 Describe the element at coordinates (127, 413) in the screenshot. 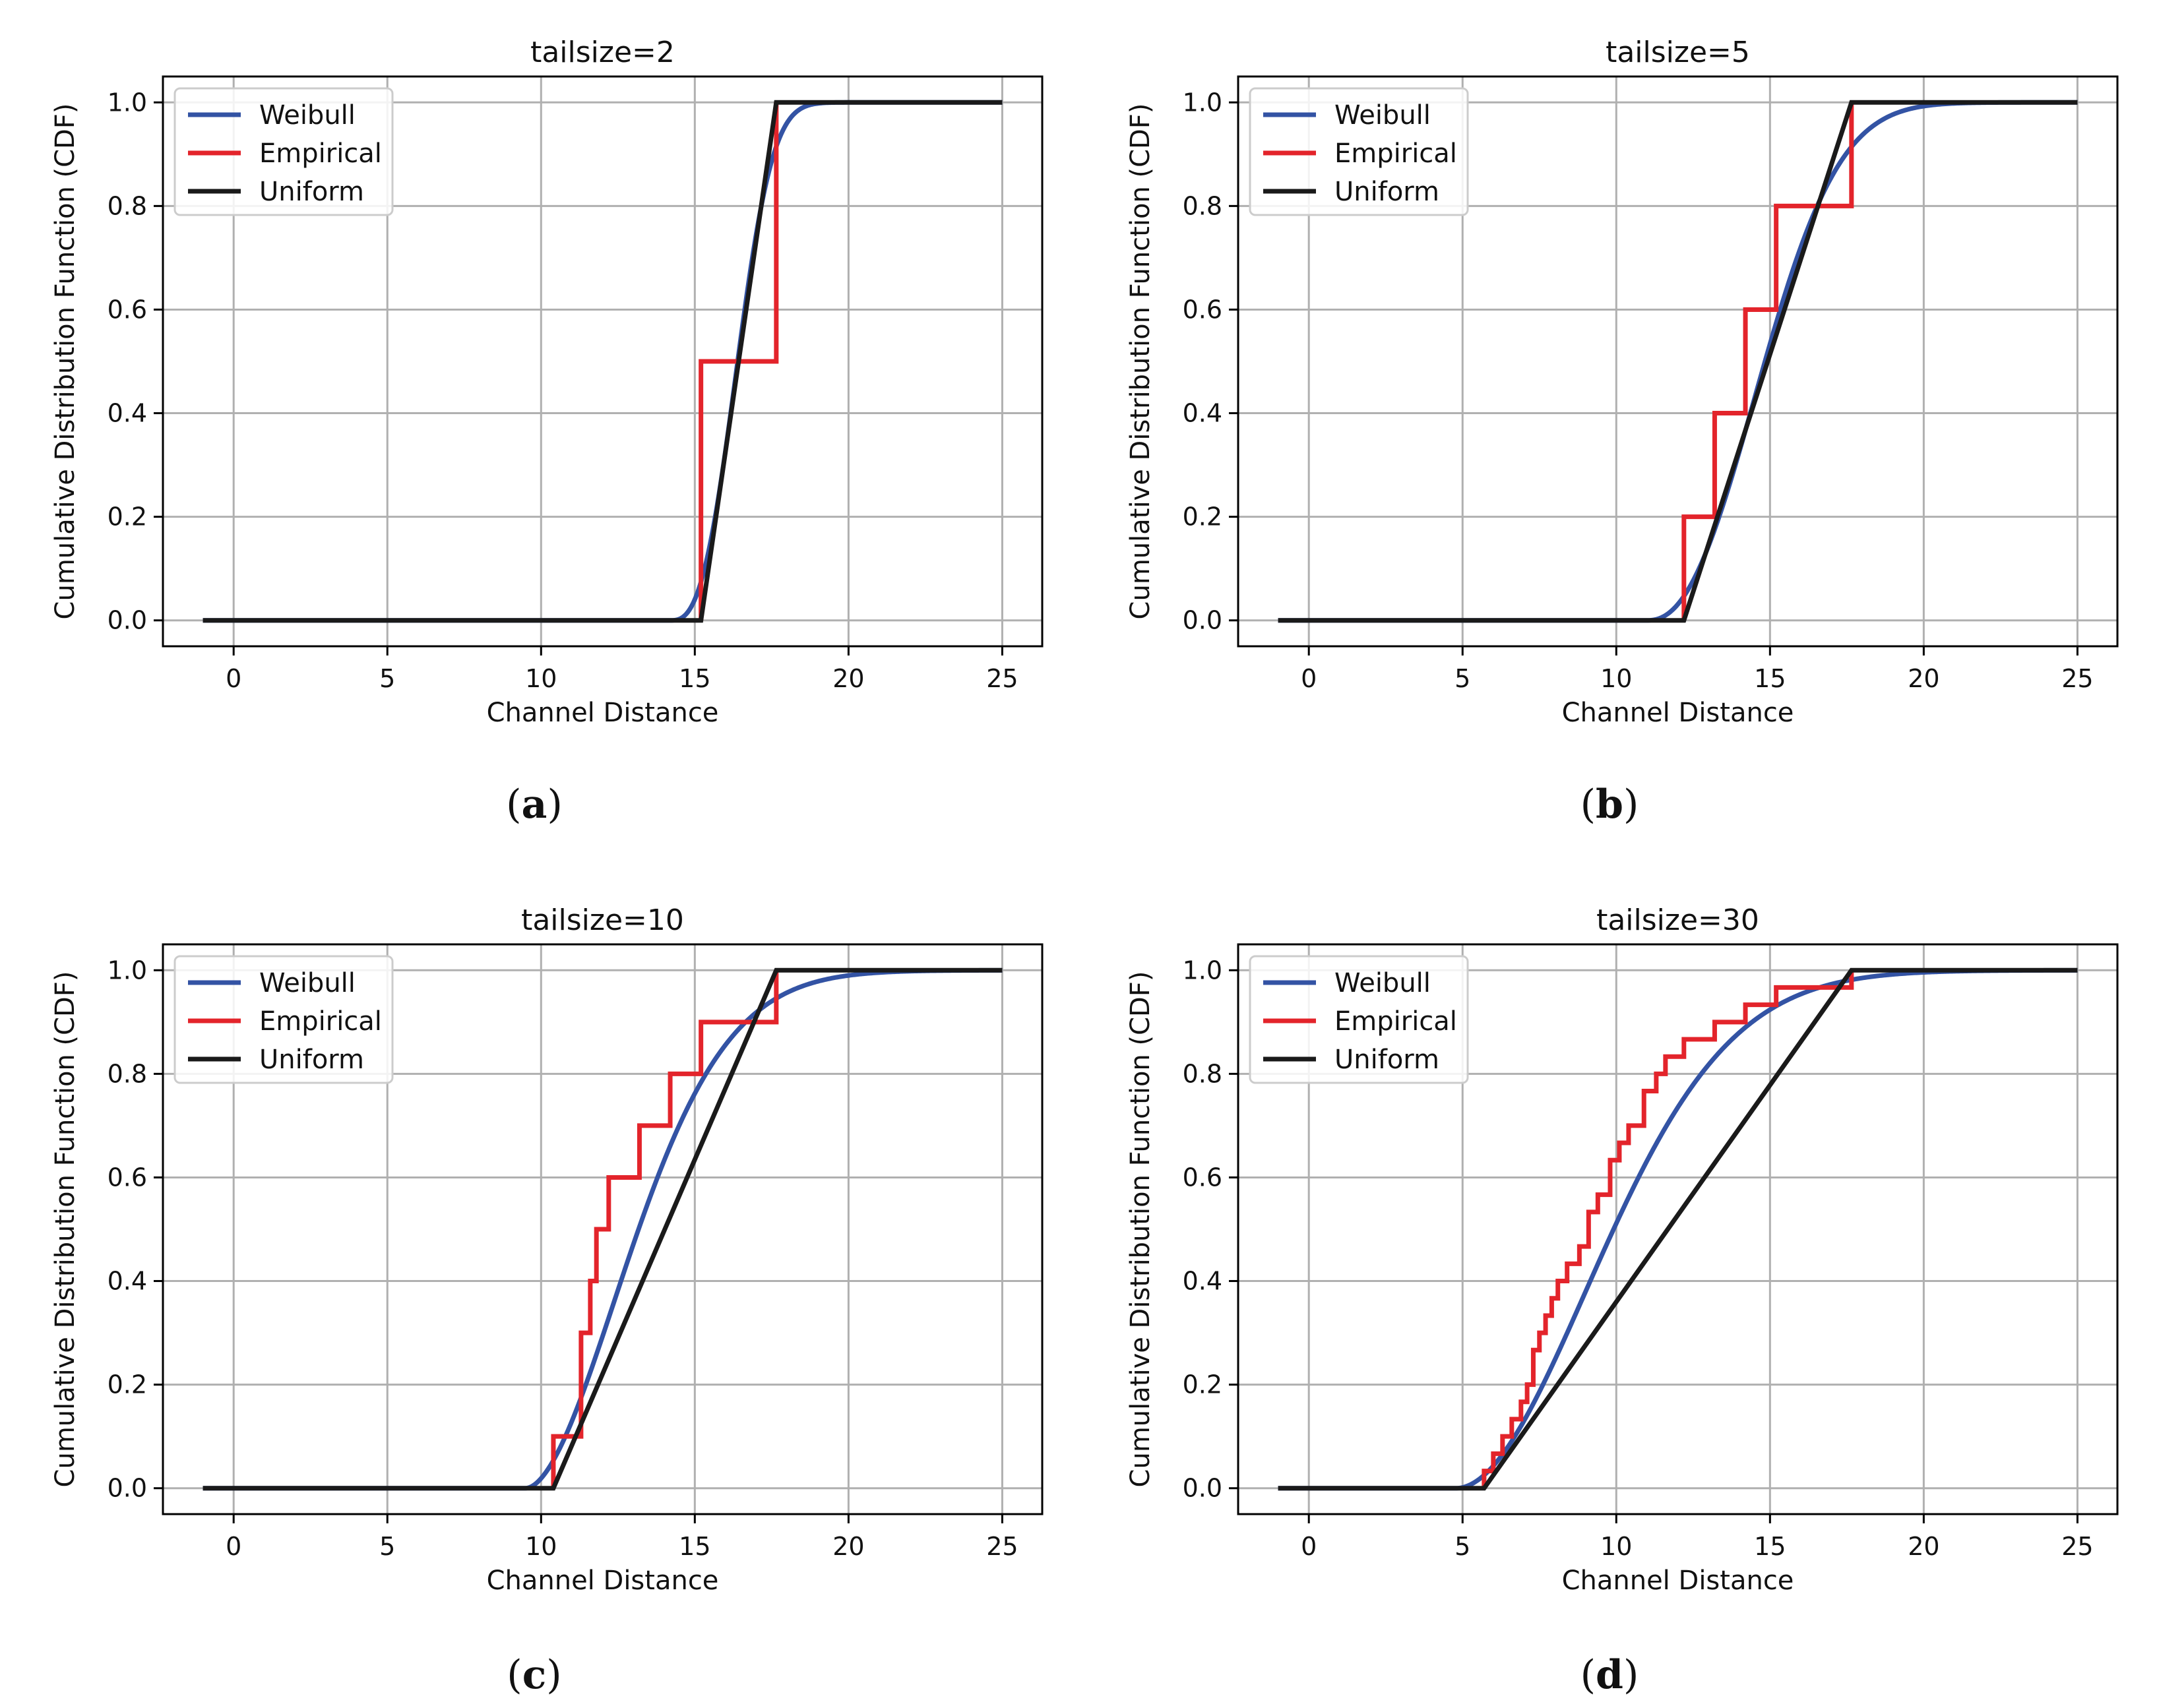

I see `panel-a-y-tick-label: 0.4` at that location.